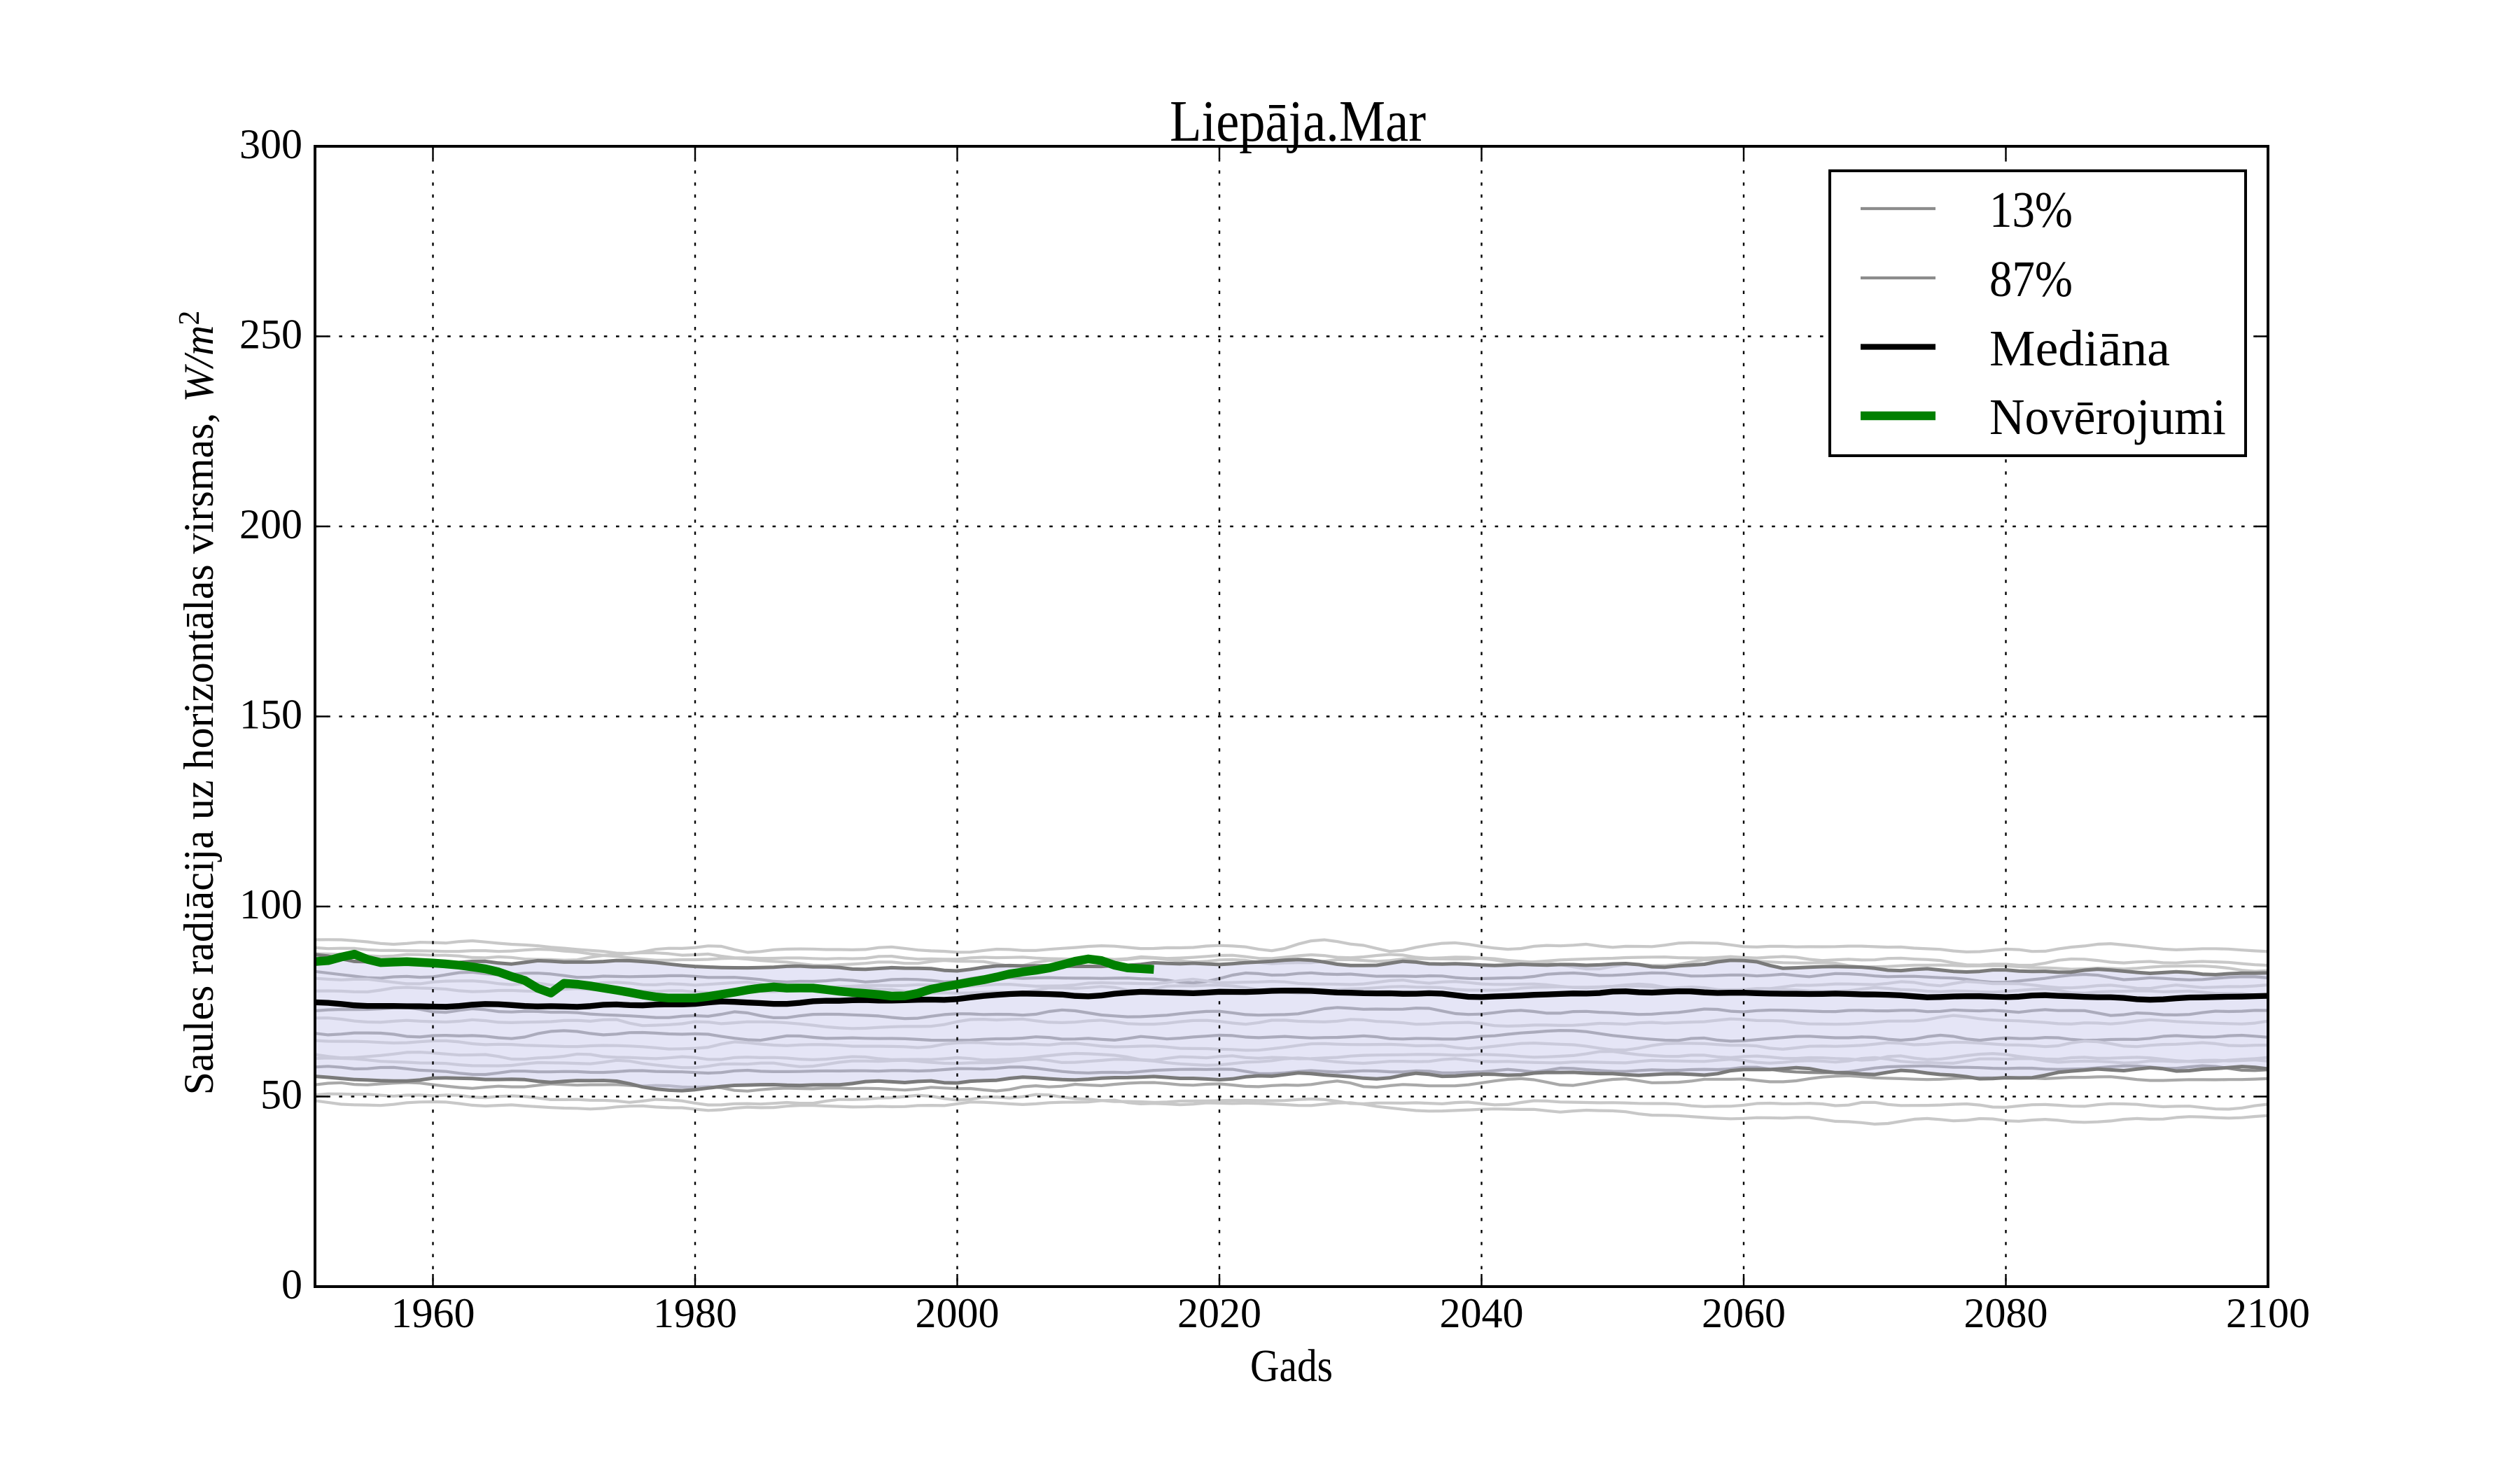 This screenshot has width=2520, height=1470. What do you see at coordinates (1482, 1313) in the screenshot?
I see `svg-text: 2040` at bounding box center [1482, 1313].